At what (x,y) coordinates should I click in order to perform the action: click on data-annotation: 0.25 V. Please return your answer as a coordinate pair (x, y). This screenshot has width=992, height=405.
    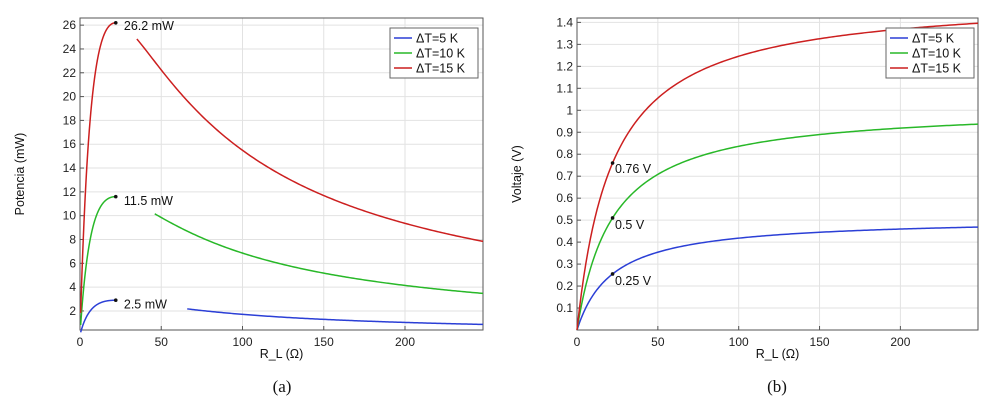
    Looking at the image, I should click on (633, 281).